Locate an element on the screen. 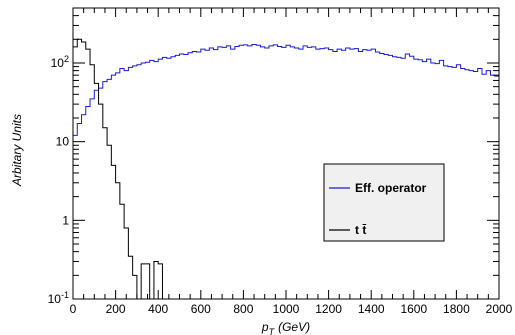  x-tick-label: 0 is located at coordinates (73, 309).